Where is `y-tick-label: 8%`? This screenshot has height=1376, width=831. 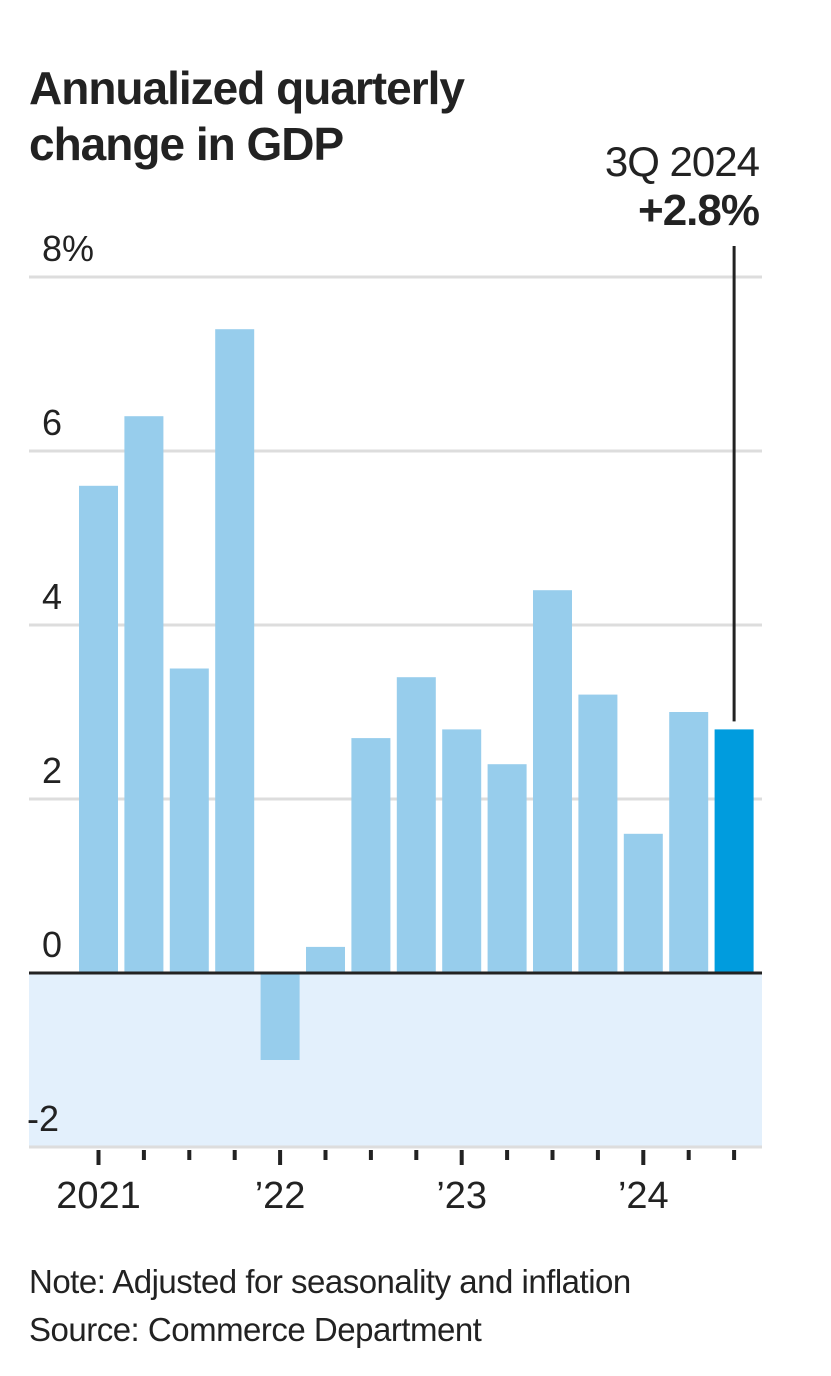
y-tick-label: 8% is located at coordinates (68, 248).